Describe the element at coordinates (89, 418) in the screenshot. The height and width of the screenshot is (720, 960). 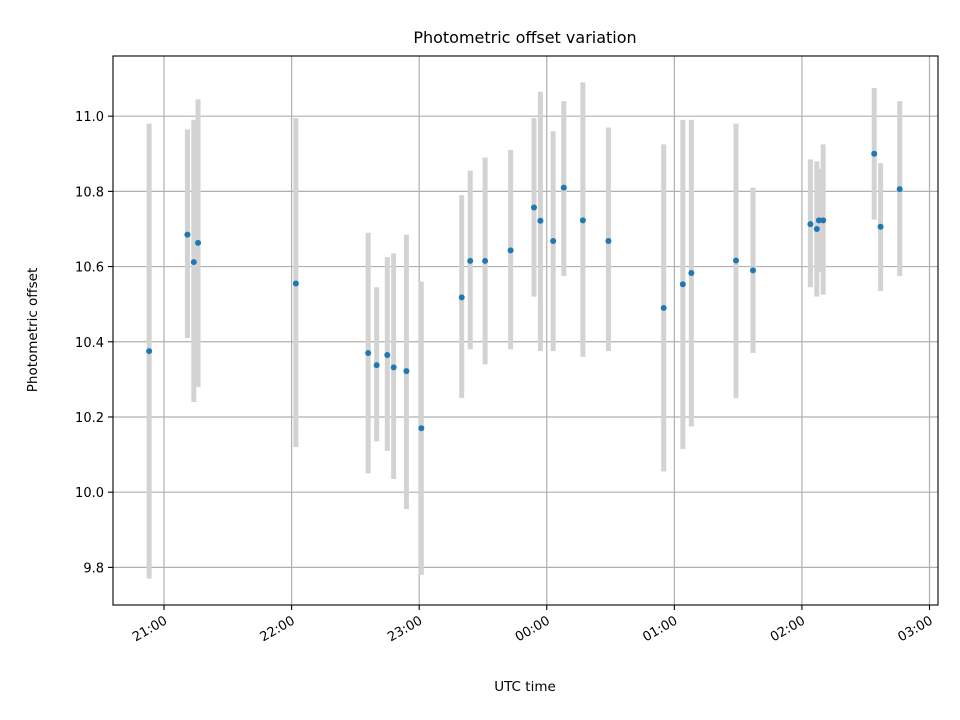
I see `y-tick-label: 10.2` at that location.